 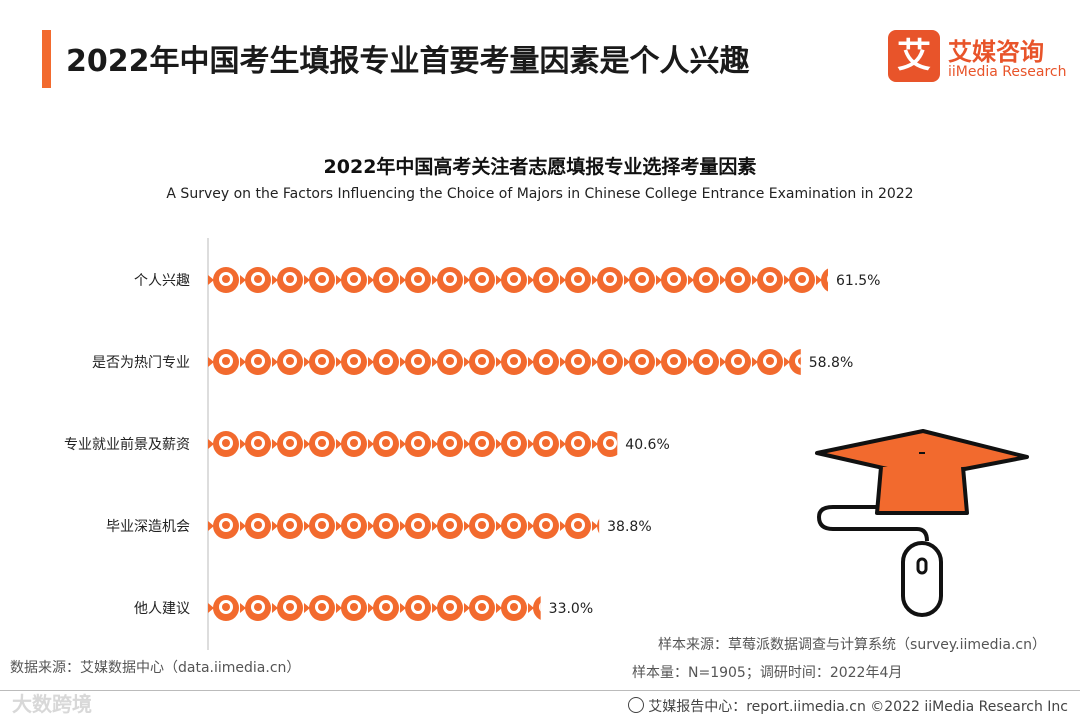 What do you see at coordinates (571, 609) in the screenshot?
I see `value-label: 33.0%` at bounding box center [571, 609].